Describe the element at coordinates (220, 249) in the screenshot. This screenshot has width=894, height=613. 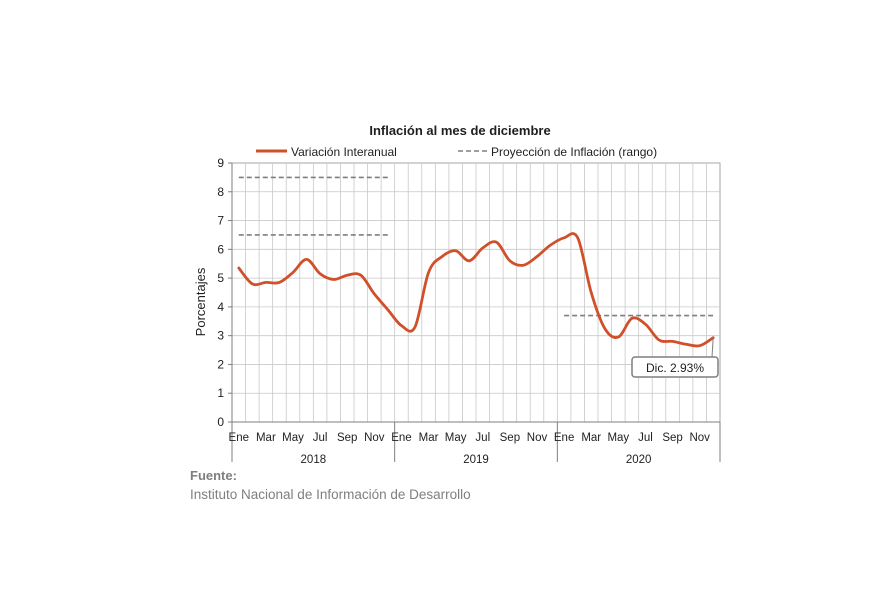
I see `y-tick-label: 6` at that location.